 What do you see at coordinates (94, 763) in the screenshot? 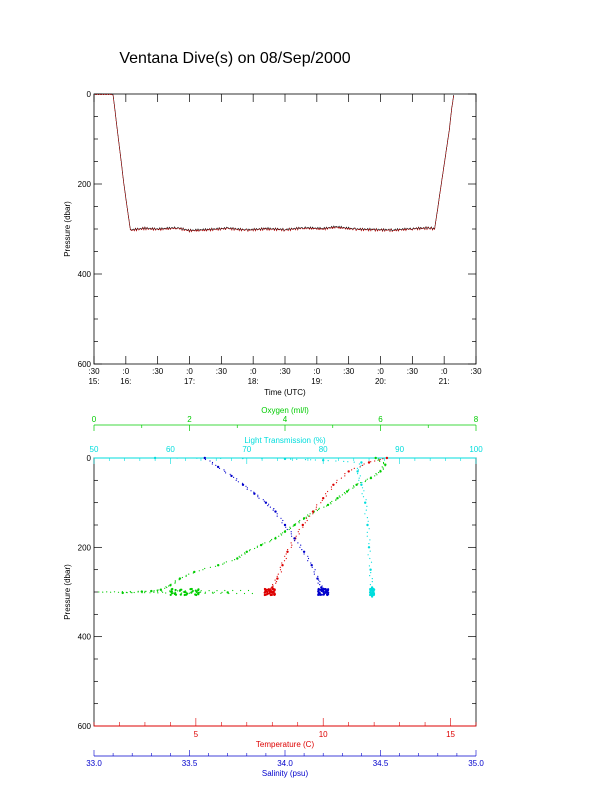
I see `salinity-tick-label: 33.0` at bounding box center [94, 763].